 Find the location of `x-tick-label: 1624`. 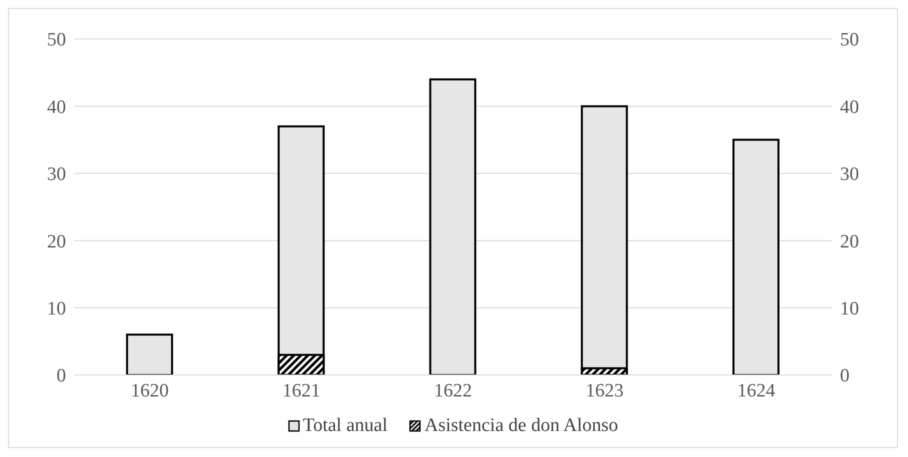

x-tick-label: 1624 is located at coordinates (756, 391).